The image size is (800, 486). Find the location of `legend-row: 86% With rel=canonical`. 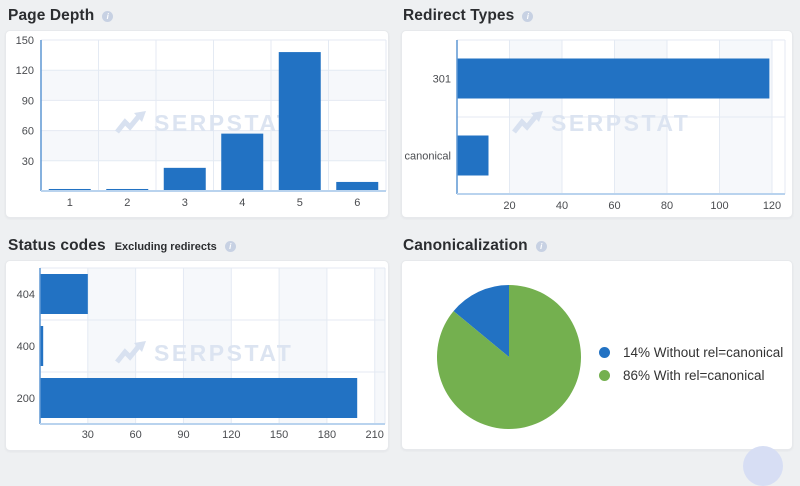

legend-row: 86% With rel=canonical is located at coordinates (691, 375).